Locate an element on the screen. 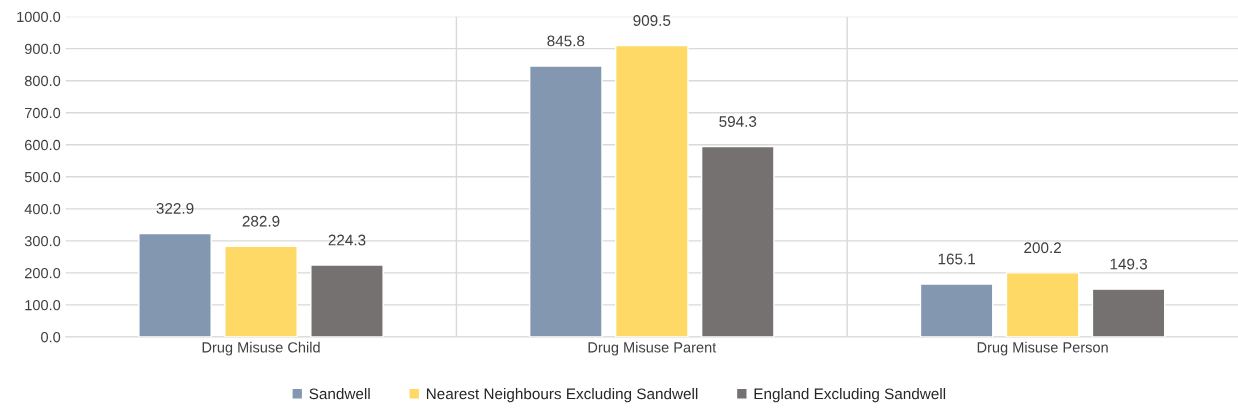 This screenshot has height=416, width=1238. x-tick-label: Drug Misuse Parent is located at coordinates (652, 348).